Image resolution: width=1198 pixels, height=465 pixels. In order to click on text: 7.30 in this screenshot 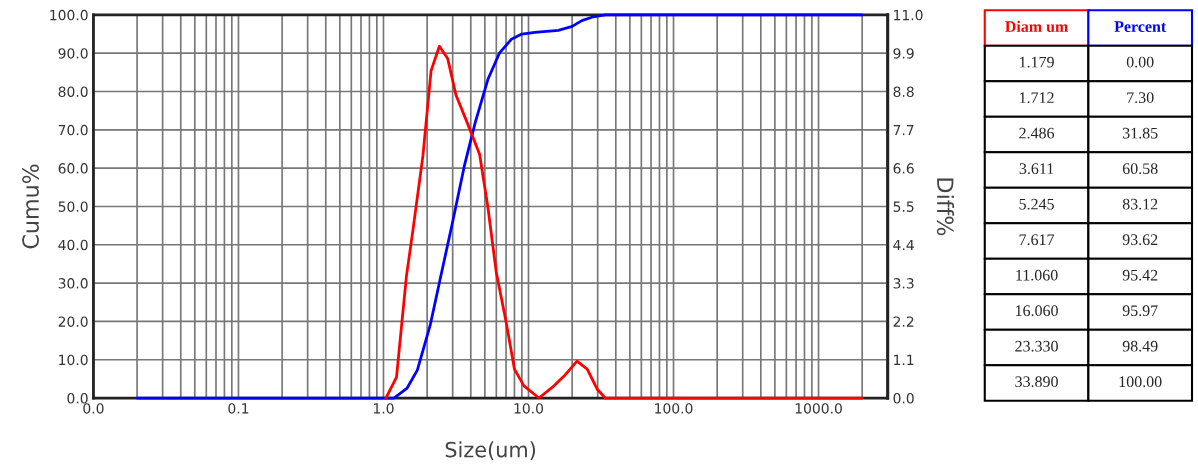, I will do `click(1140, 98)`.